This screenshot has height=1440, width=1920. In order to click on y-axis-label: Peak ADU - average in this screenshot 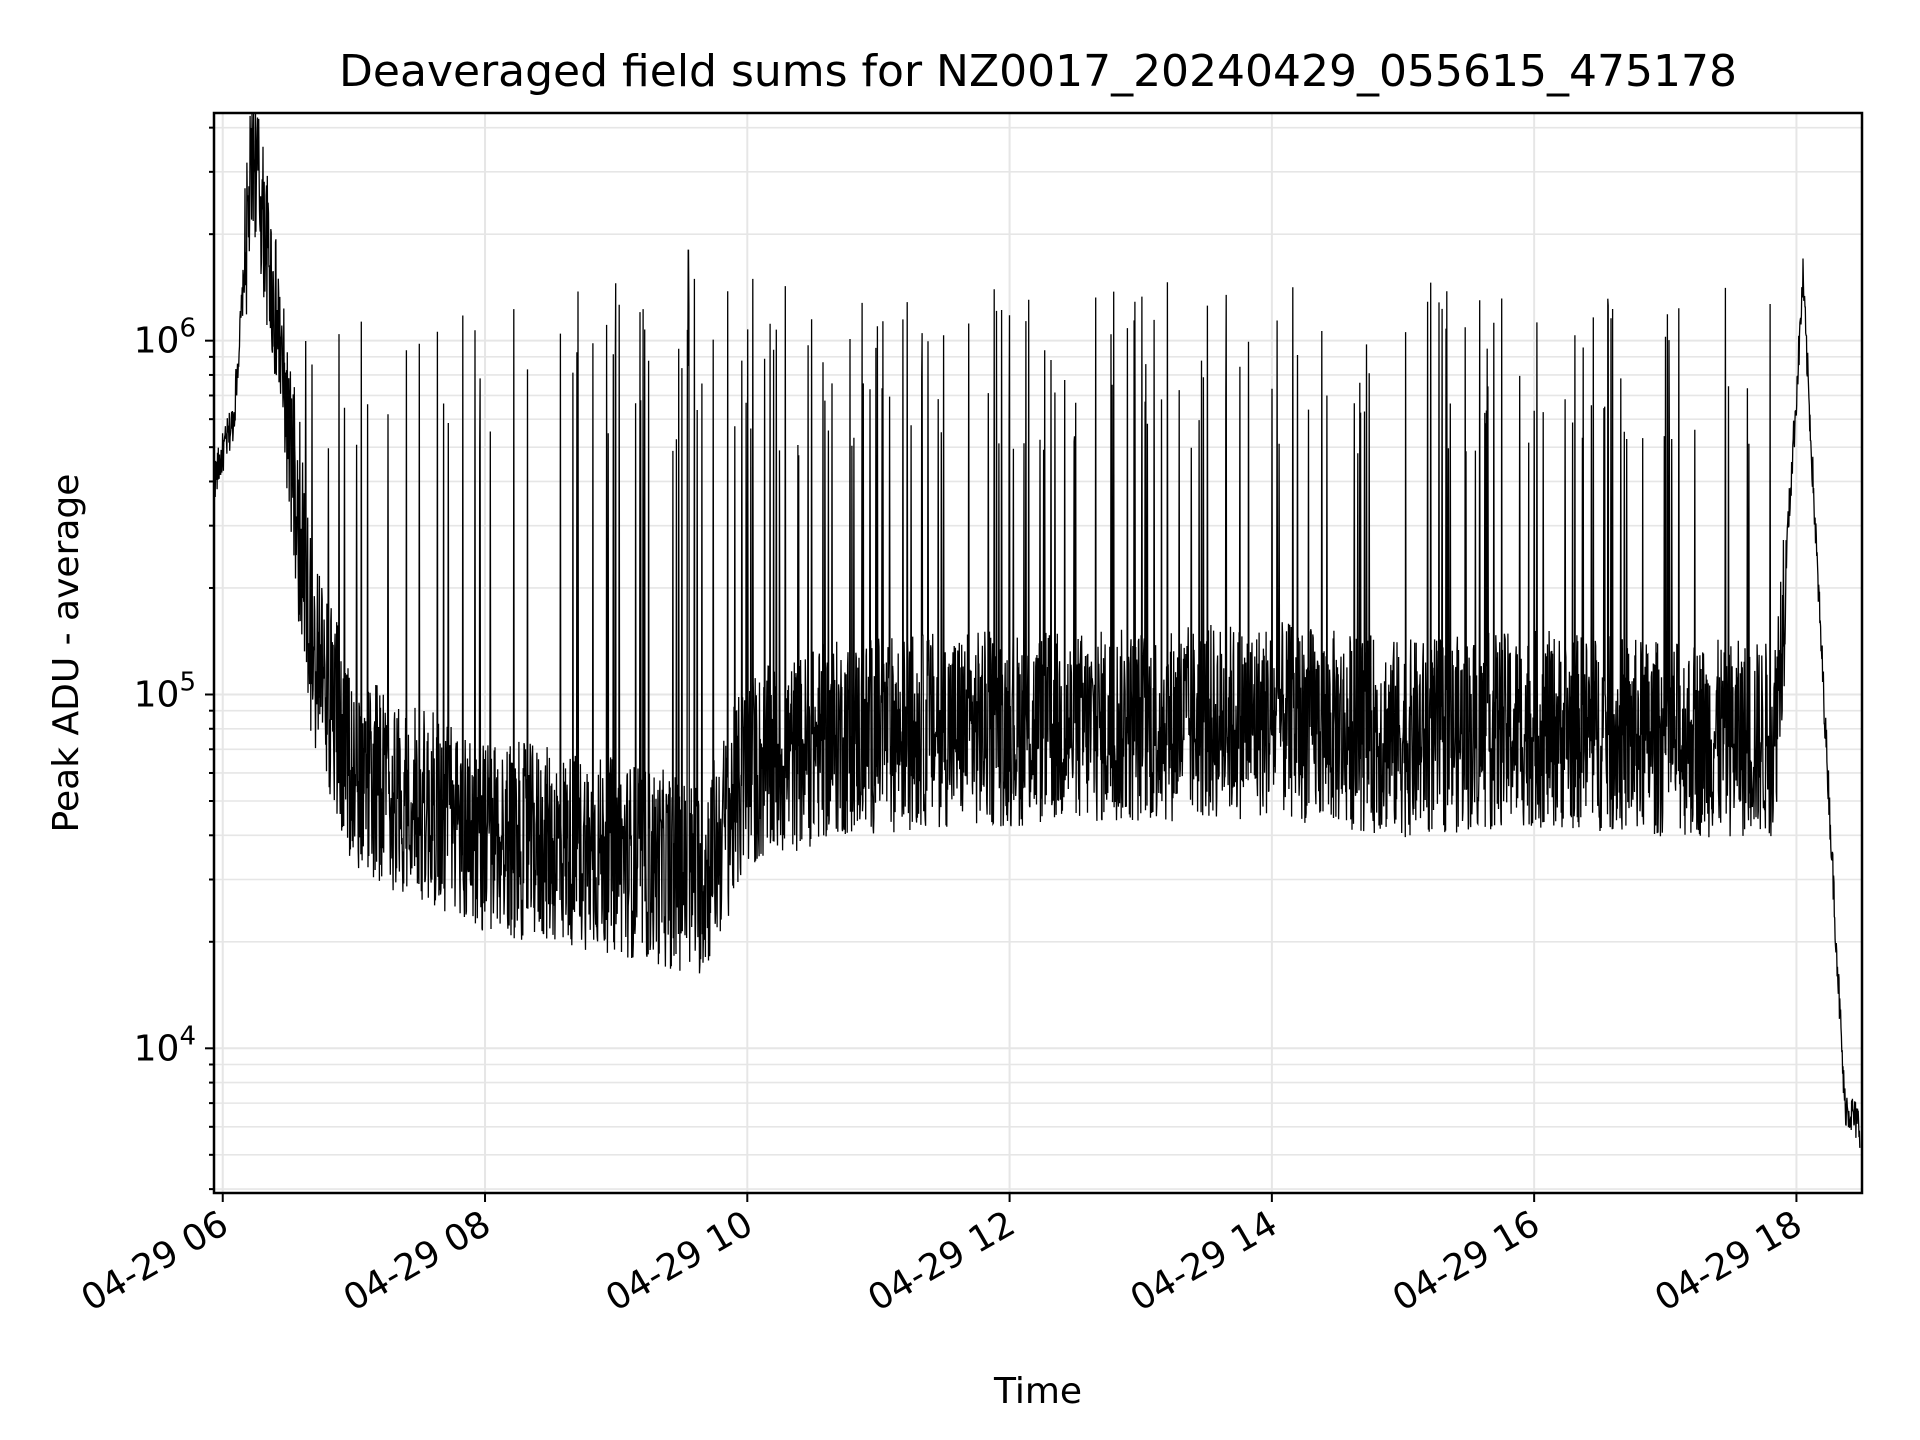, I will do `click(66, 653)`.